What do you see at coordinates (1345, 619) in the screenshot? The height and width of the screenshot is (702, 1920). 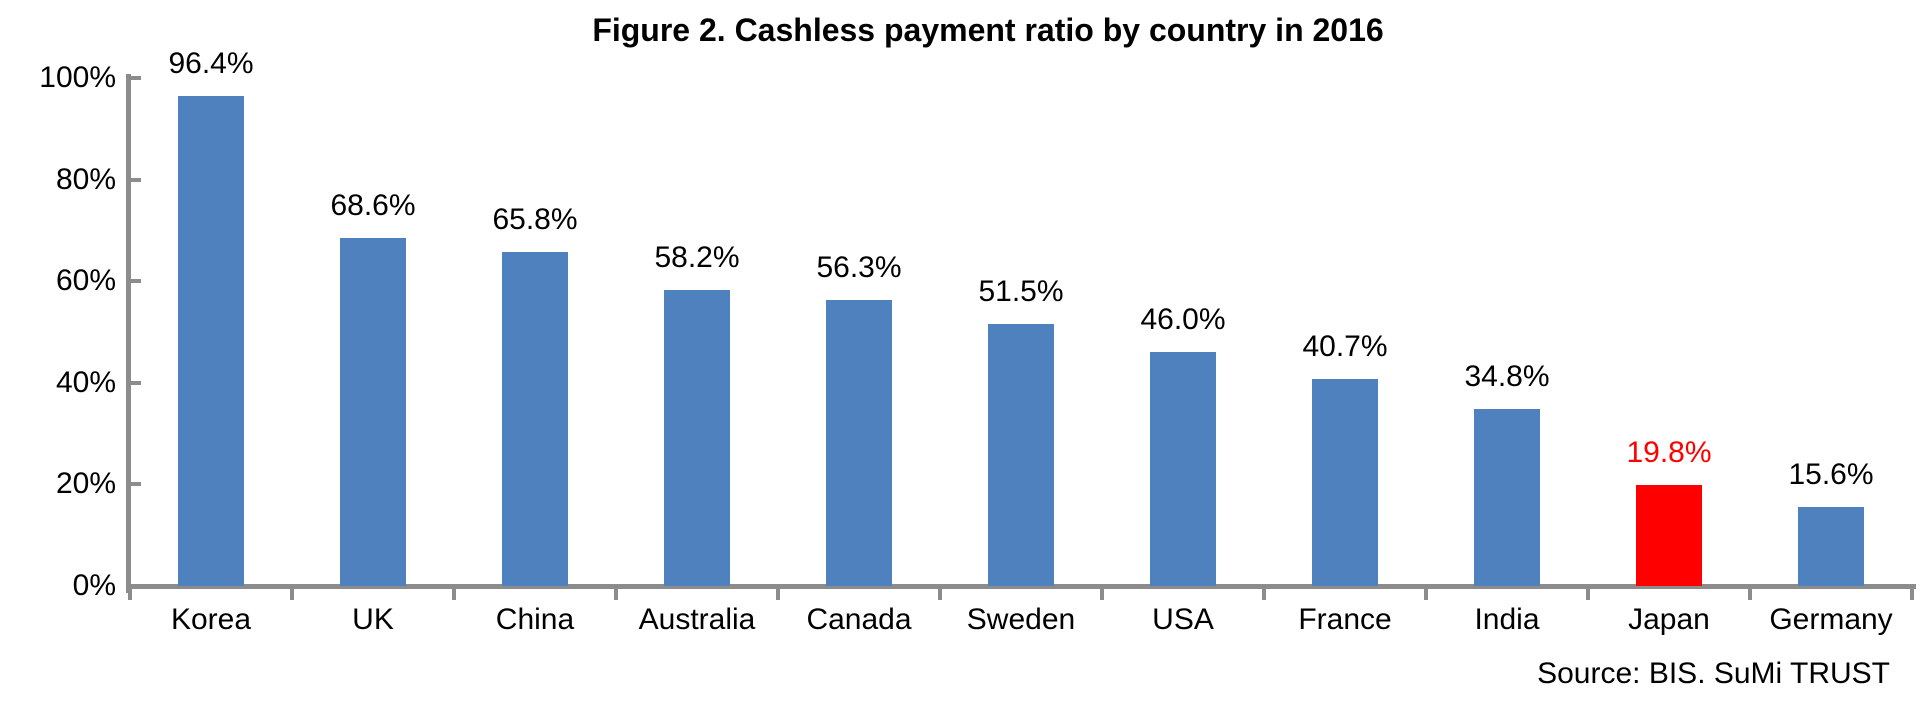 I see `x-axis-label-france: France` at bounding box center [1345, 619].